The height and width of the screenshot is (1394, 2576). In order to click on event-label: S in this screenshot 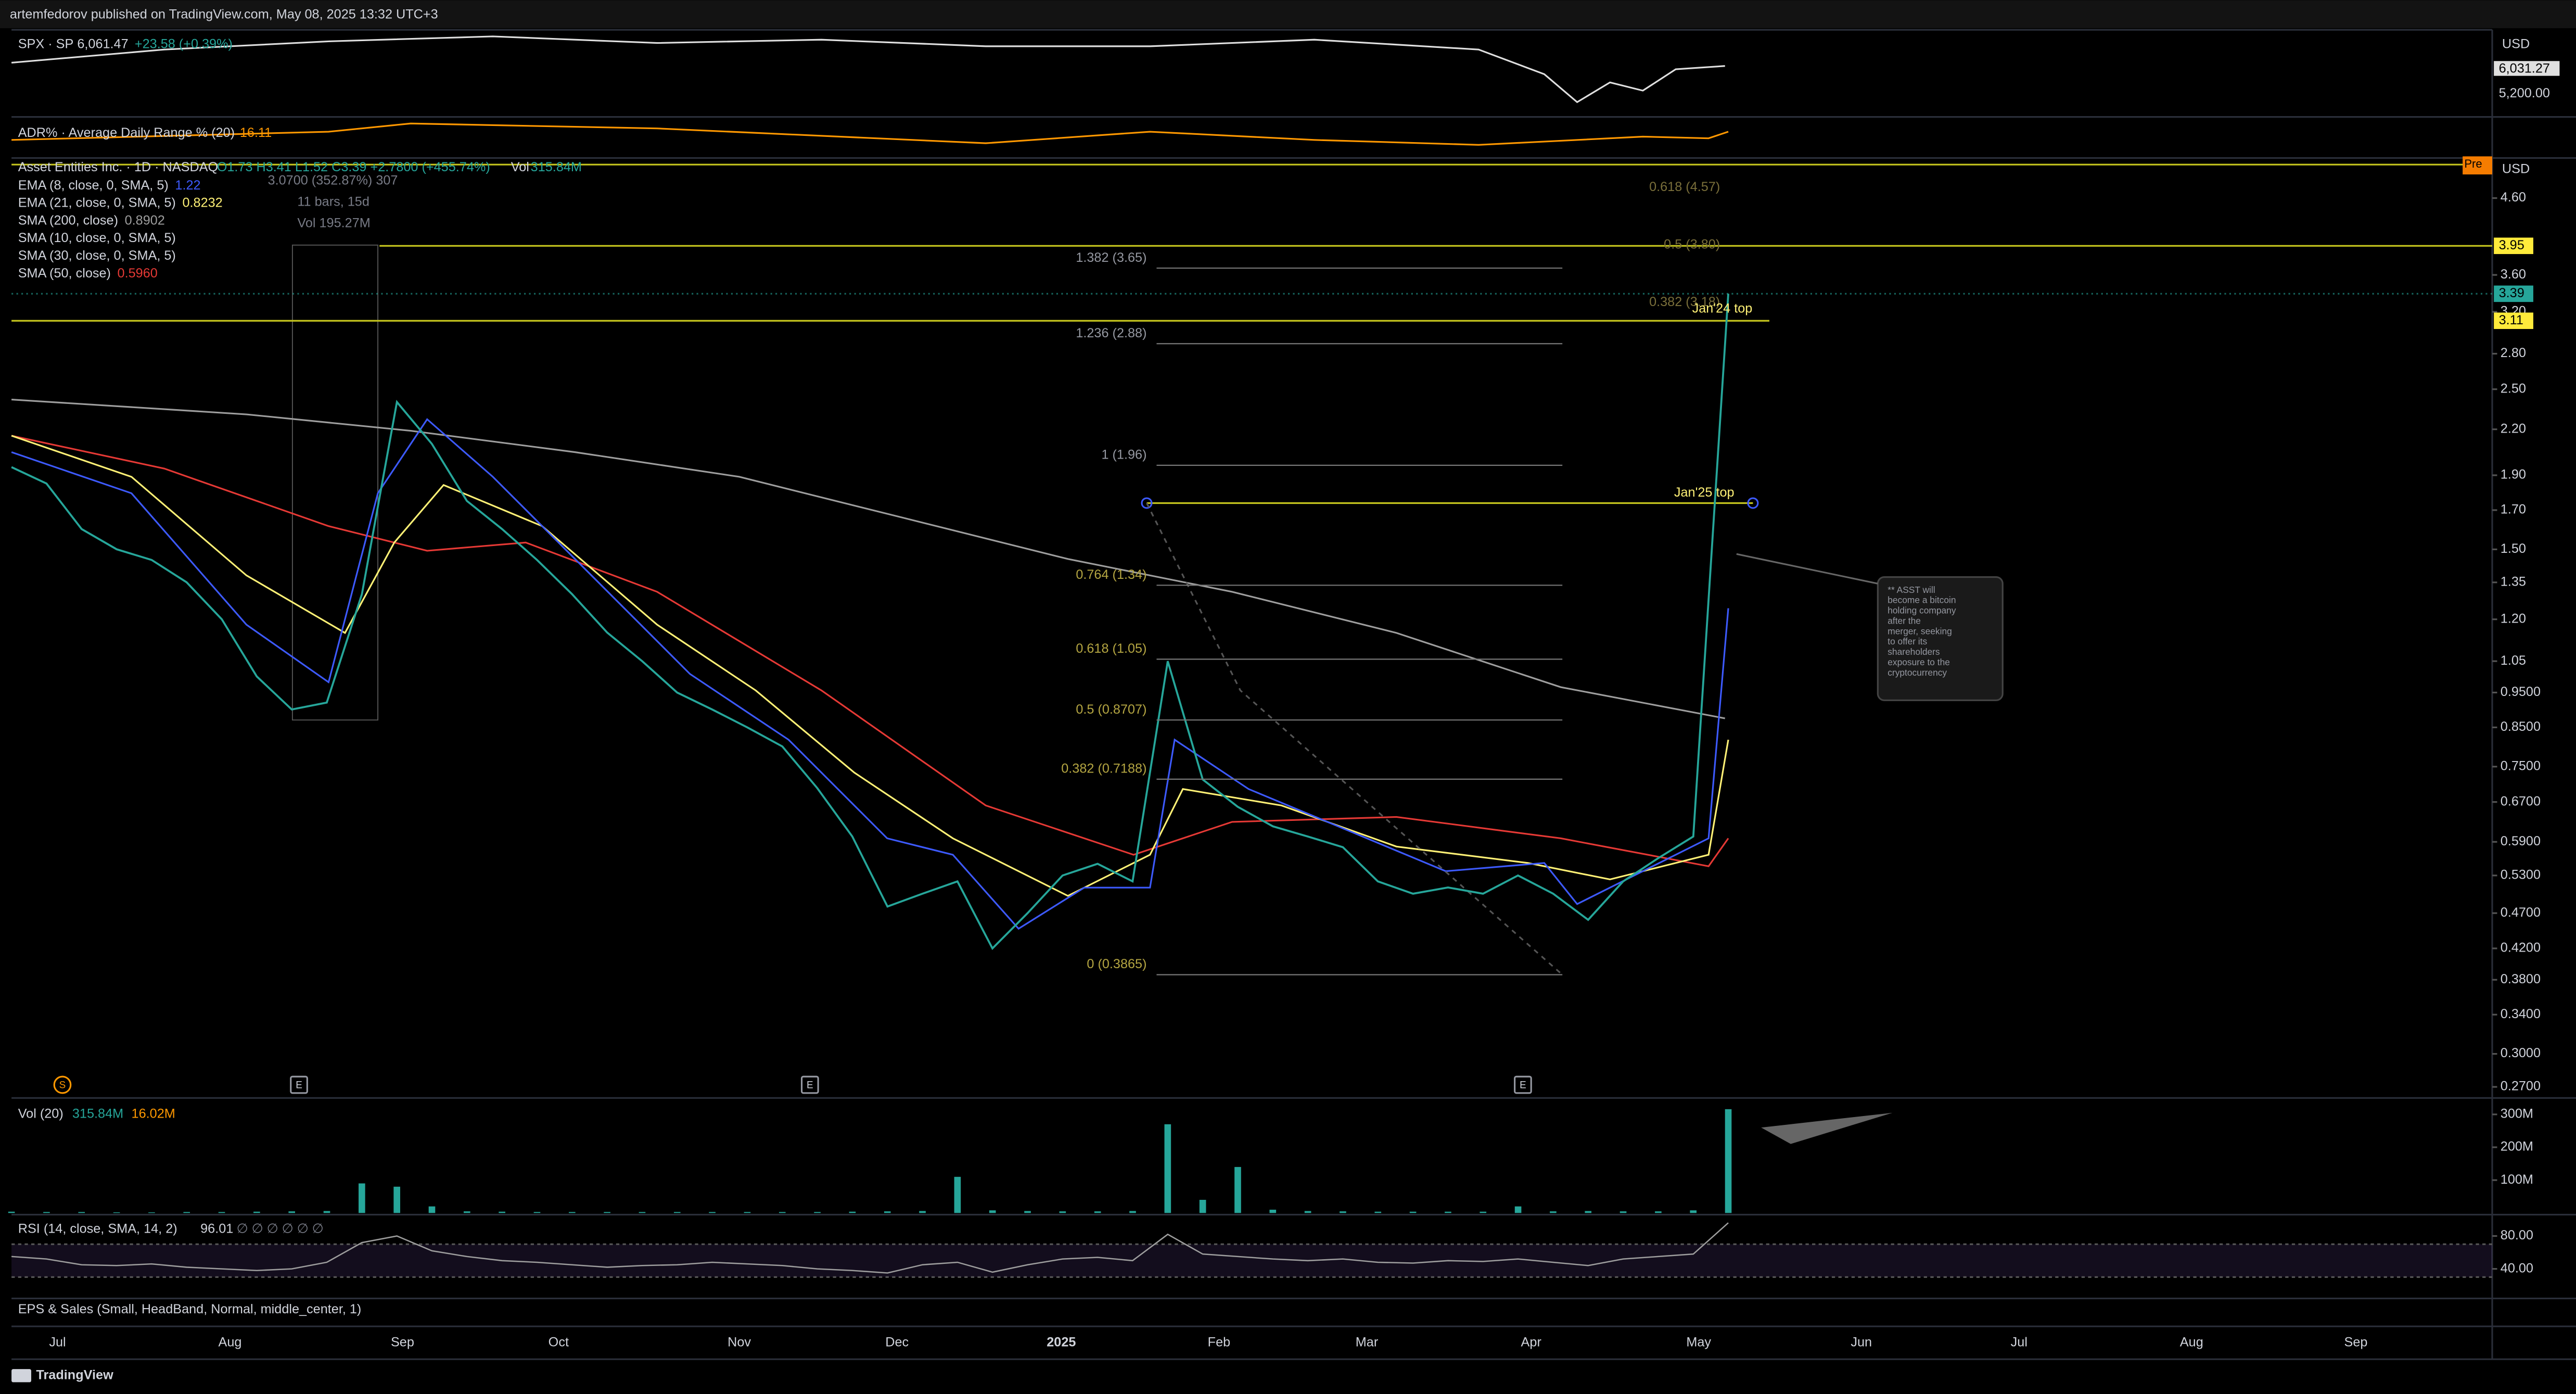, I will do `click(62, 1085)`.